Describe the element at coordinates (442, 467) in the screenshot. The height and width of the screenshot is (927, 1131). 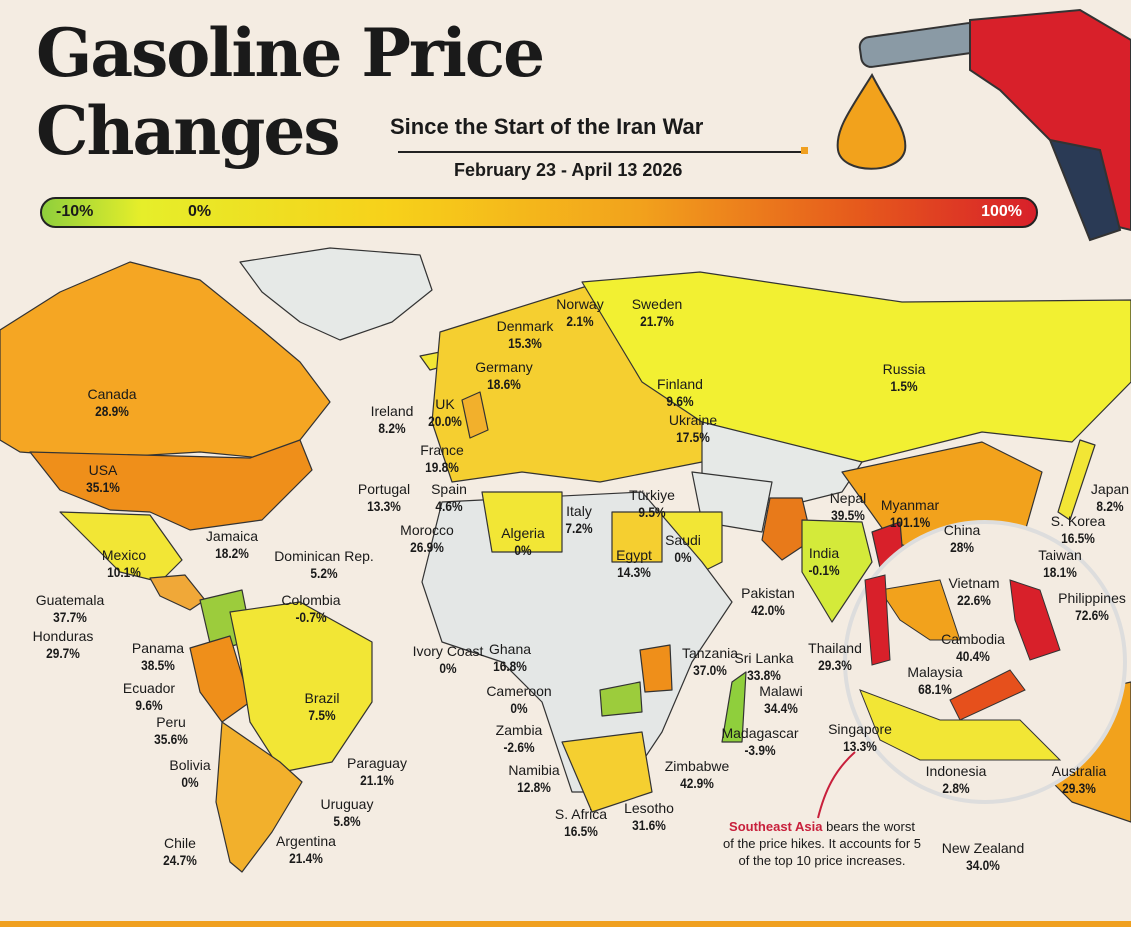
I see `country-value: 19.8%` at that location.